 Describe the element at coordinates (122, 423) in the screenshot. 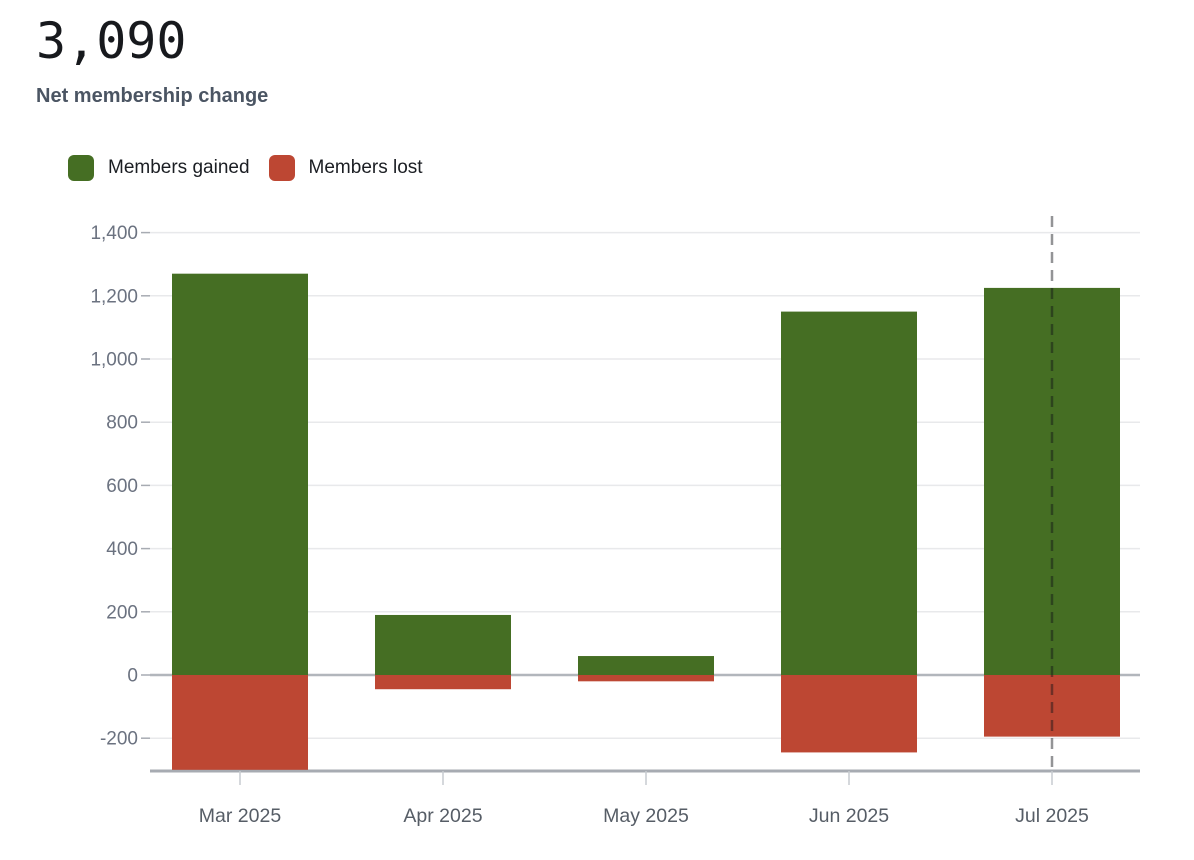

I see `y-axis-label: 800` at that location.